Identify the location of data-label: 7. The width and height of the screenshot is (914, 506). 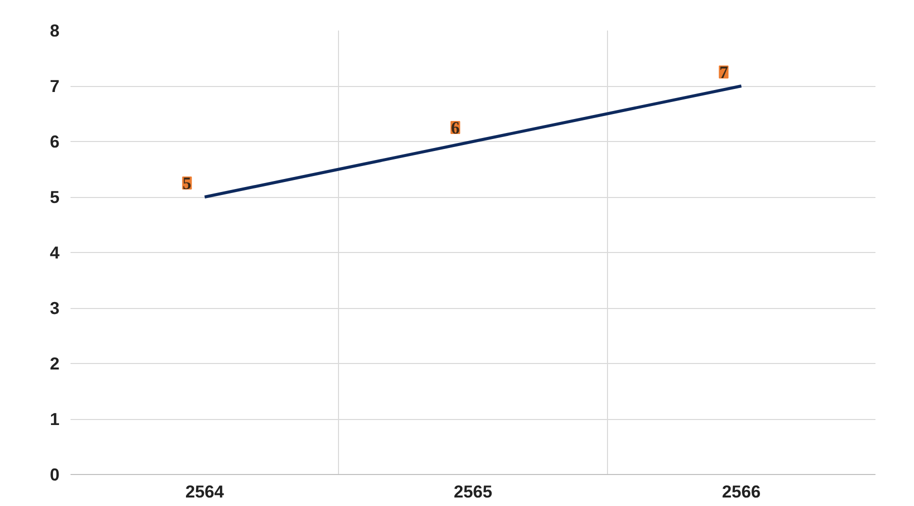
(723, 72).